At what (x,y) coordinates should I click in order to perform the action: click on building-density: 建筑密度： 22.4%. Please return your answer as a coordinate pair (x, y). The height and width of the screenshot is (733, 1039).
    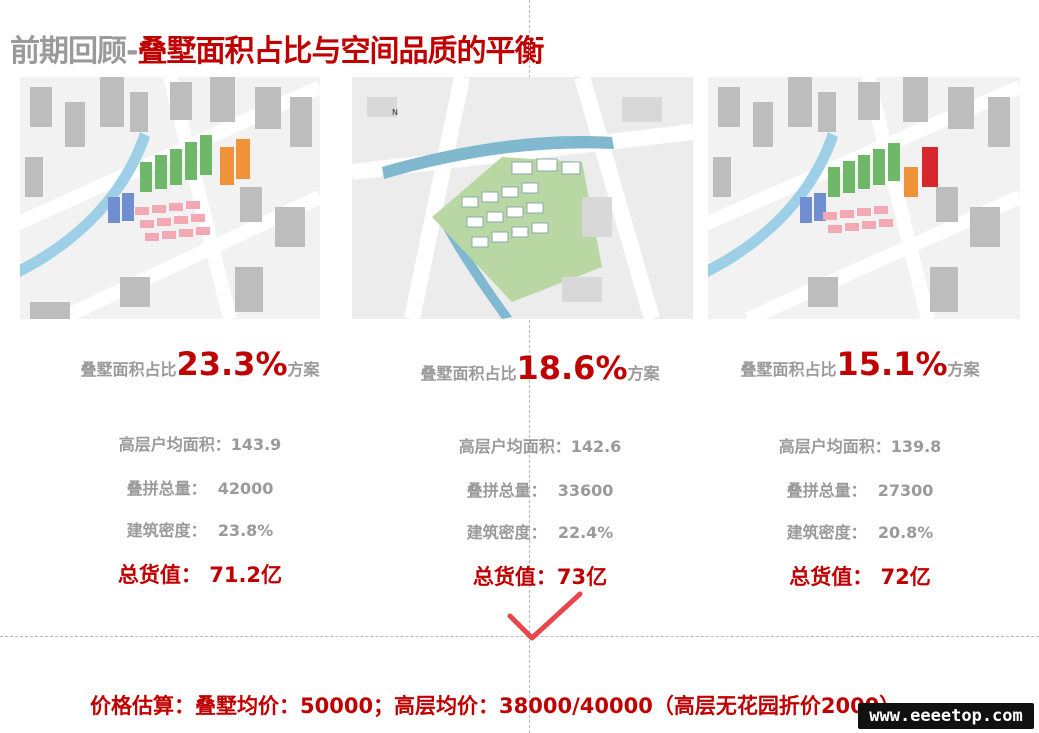
    Looking at the image, I should click on (540, 531).